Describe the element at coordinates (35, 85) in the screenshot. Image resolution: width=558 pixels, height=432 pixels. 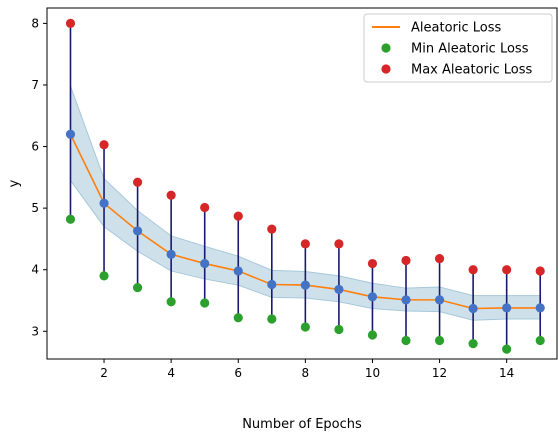
I see `y-tick-label: 7` at that location.